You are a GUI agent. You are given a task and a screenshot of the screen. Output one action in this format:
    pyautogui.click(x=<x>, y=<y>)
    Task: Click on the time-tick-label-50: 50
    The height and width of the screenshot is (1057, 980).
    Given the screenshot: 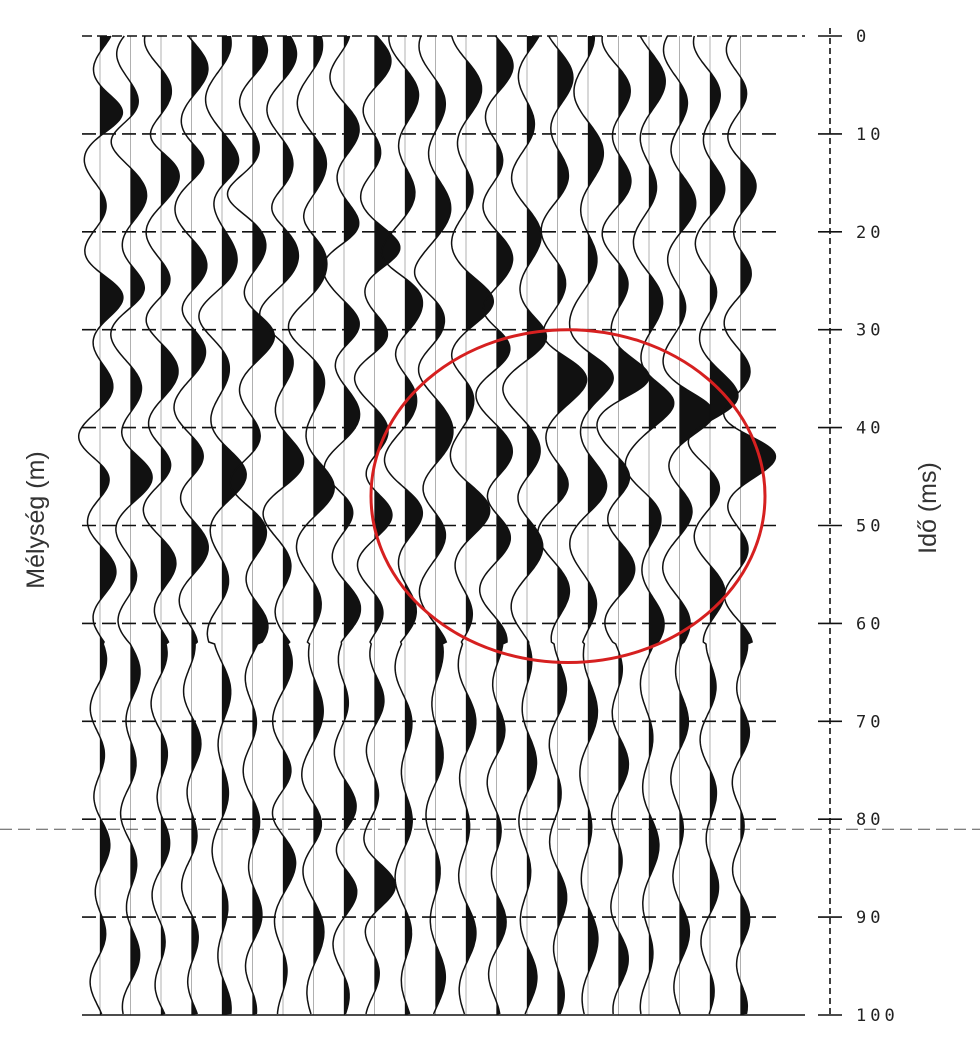 What is the action you would take?
    pyautogui.click(x=870, y=527)
    